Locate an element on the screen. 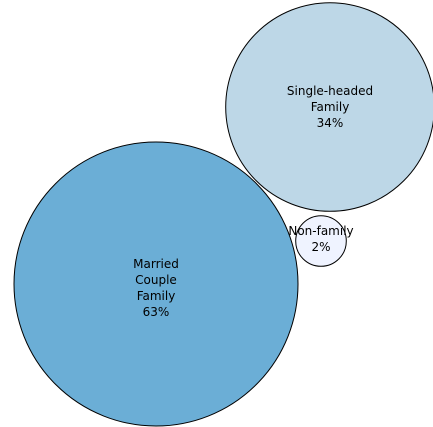  bubble-label-line: 63% is located at coordinates (156, 312).